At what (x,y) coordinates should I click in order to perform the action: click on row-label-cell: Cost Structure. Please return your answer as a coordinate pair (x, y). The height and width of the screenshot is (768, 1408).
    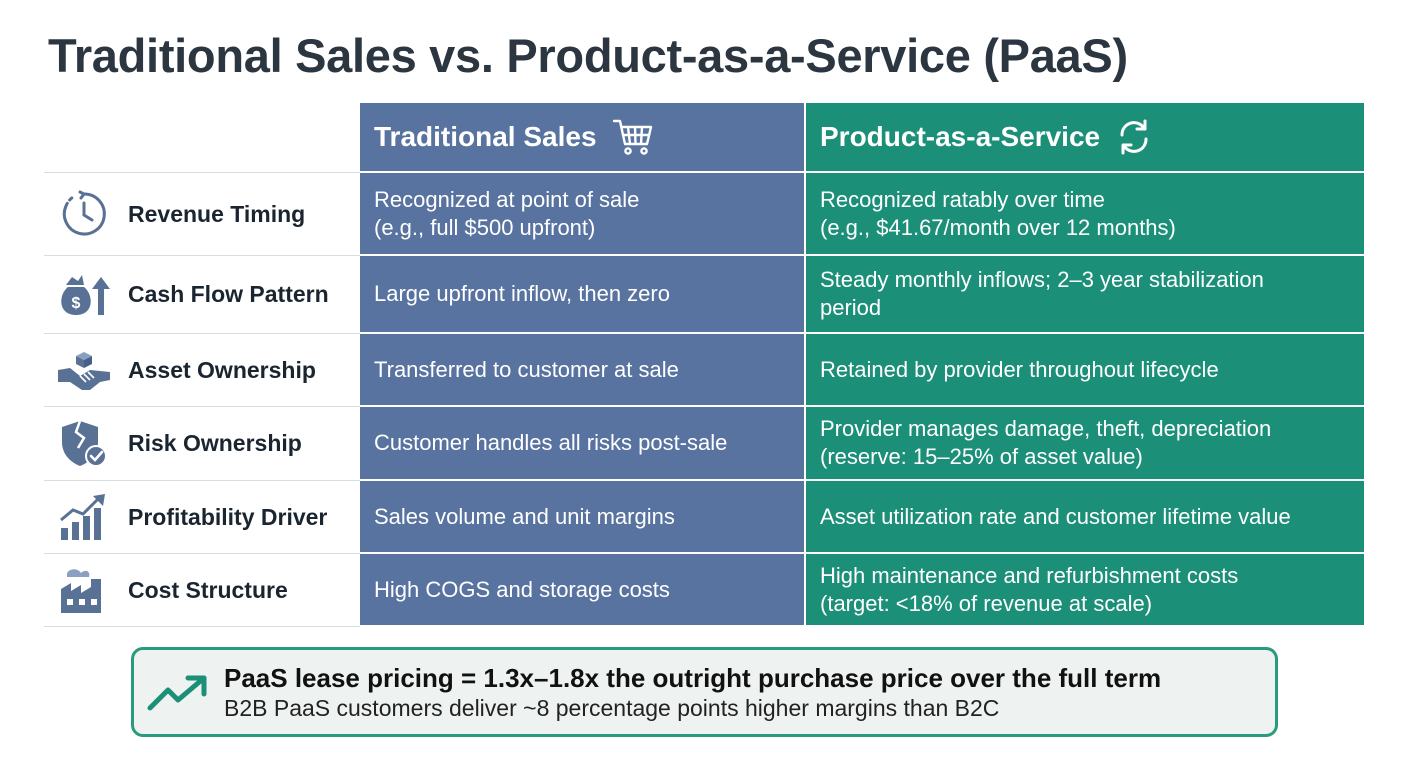
    Looking at the image, I should click on (202, 590).